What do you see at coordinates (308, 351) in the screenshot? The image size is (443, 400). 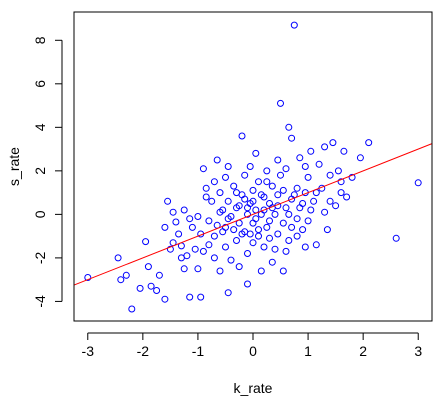 I see `x-tick-label: 1` at bounding box center [308, 351].